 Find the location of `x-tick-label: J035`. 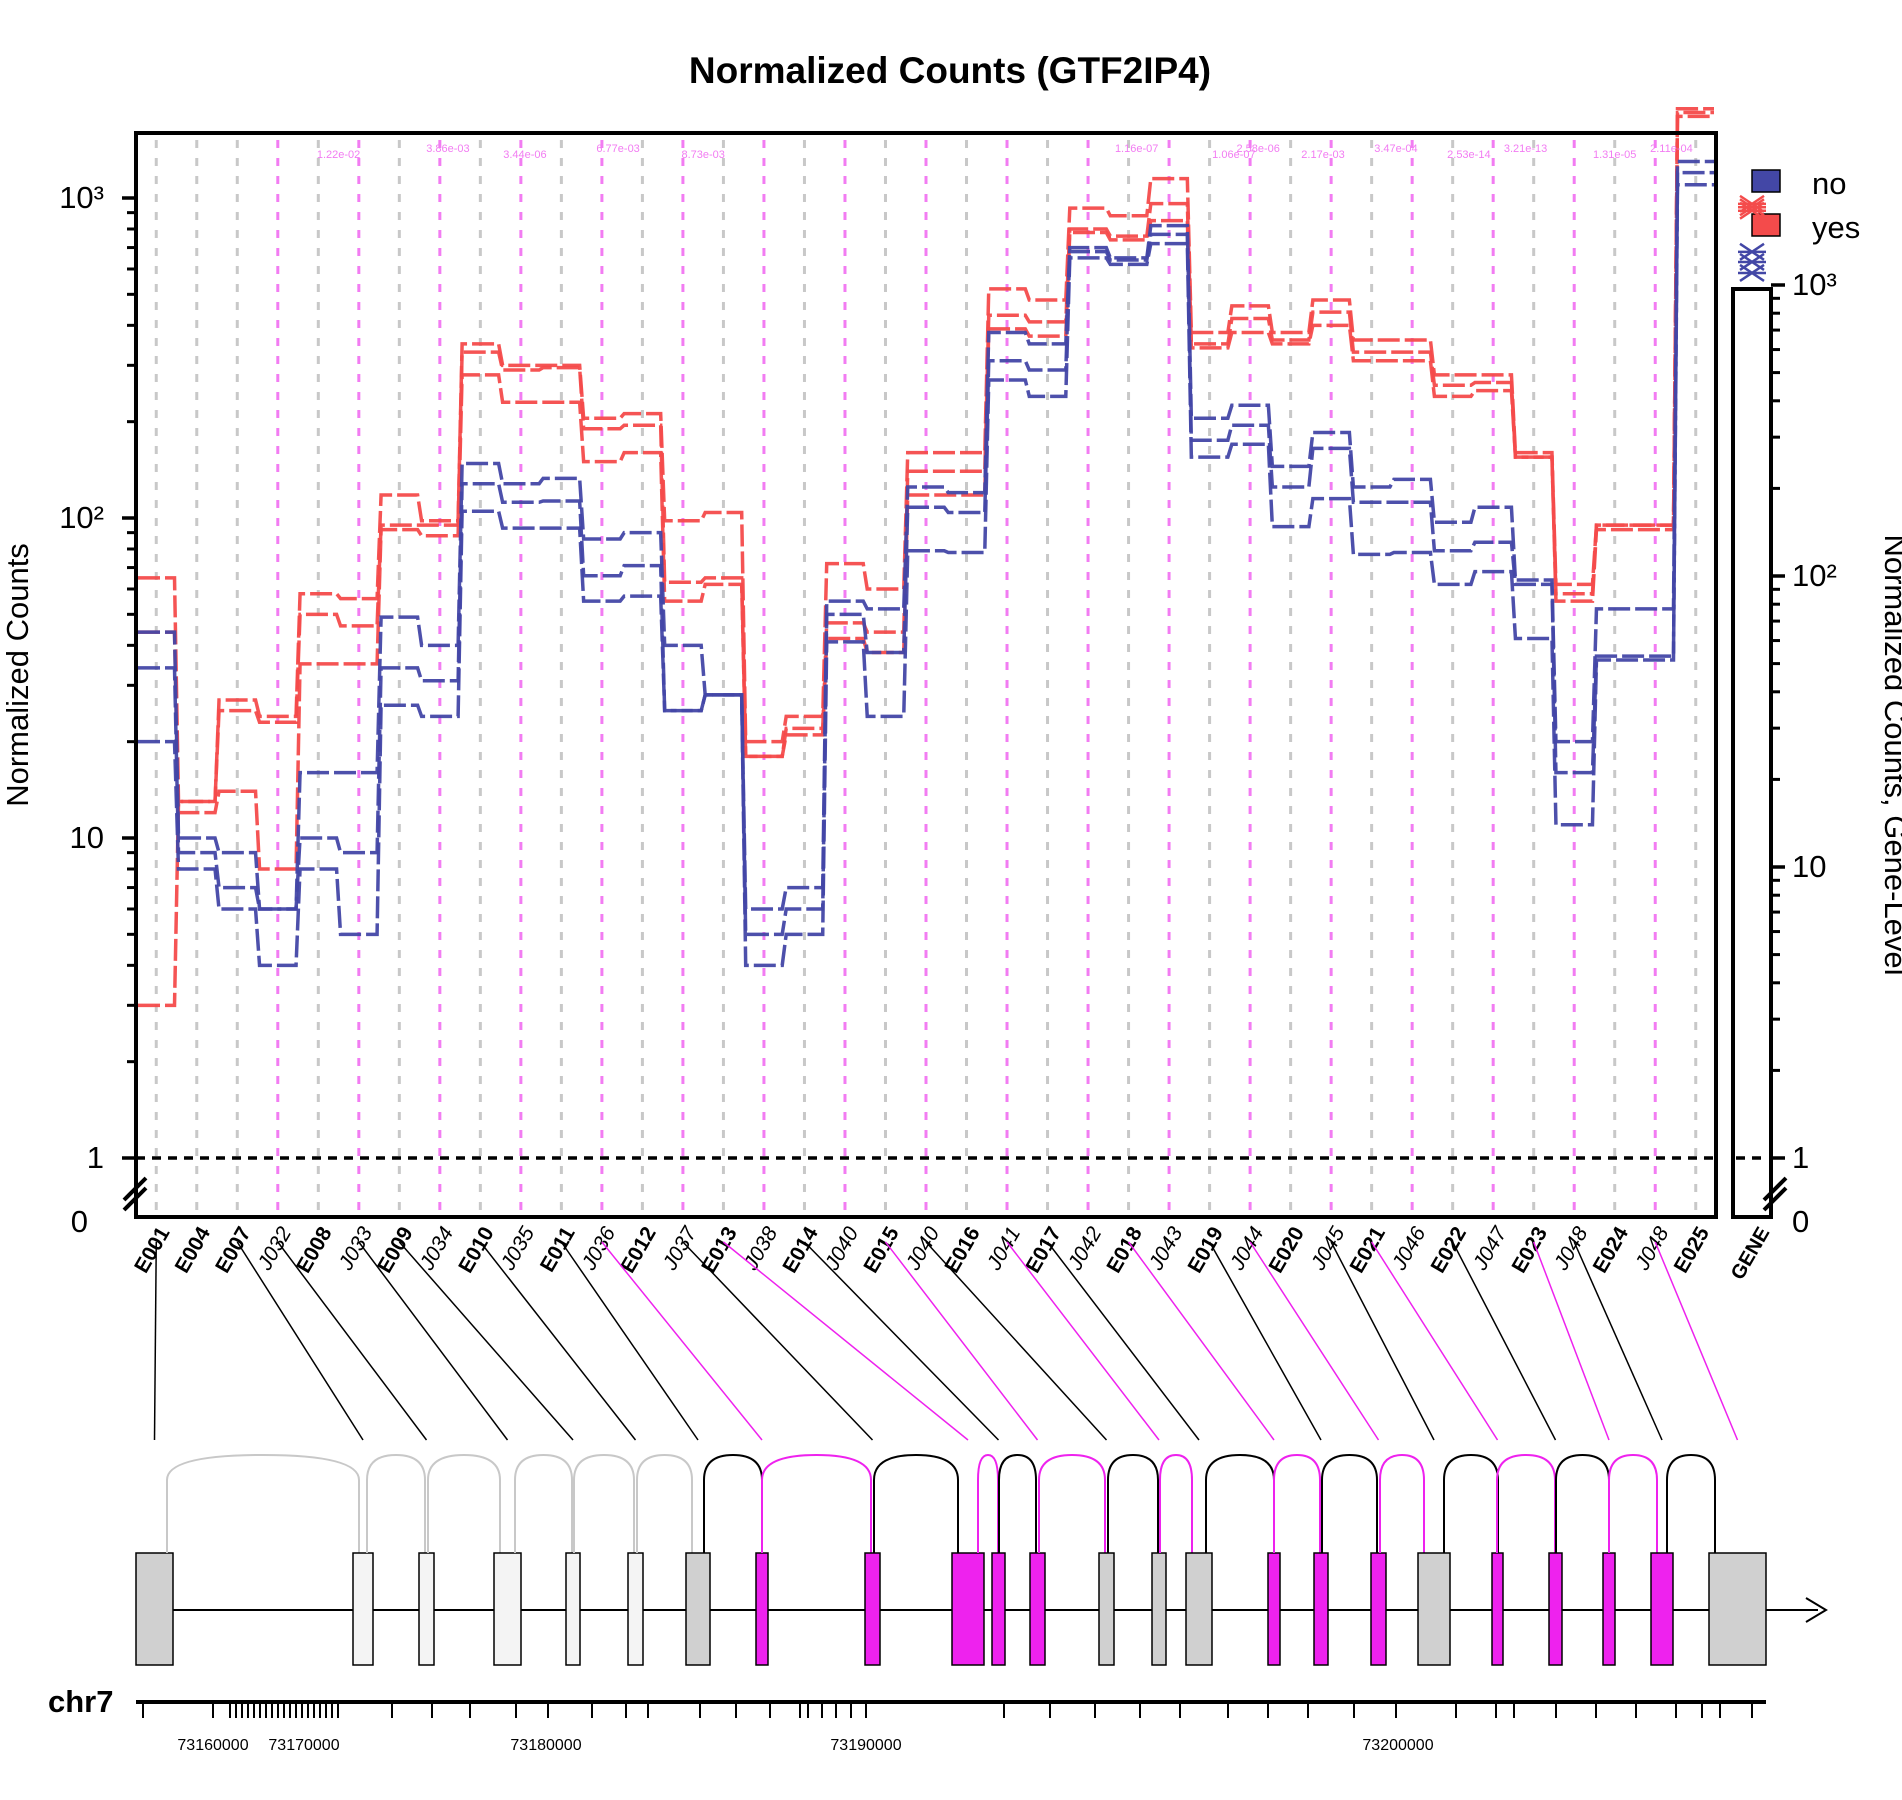

x-tick-label: J035 is located at coordinates (517, 1249).